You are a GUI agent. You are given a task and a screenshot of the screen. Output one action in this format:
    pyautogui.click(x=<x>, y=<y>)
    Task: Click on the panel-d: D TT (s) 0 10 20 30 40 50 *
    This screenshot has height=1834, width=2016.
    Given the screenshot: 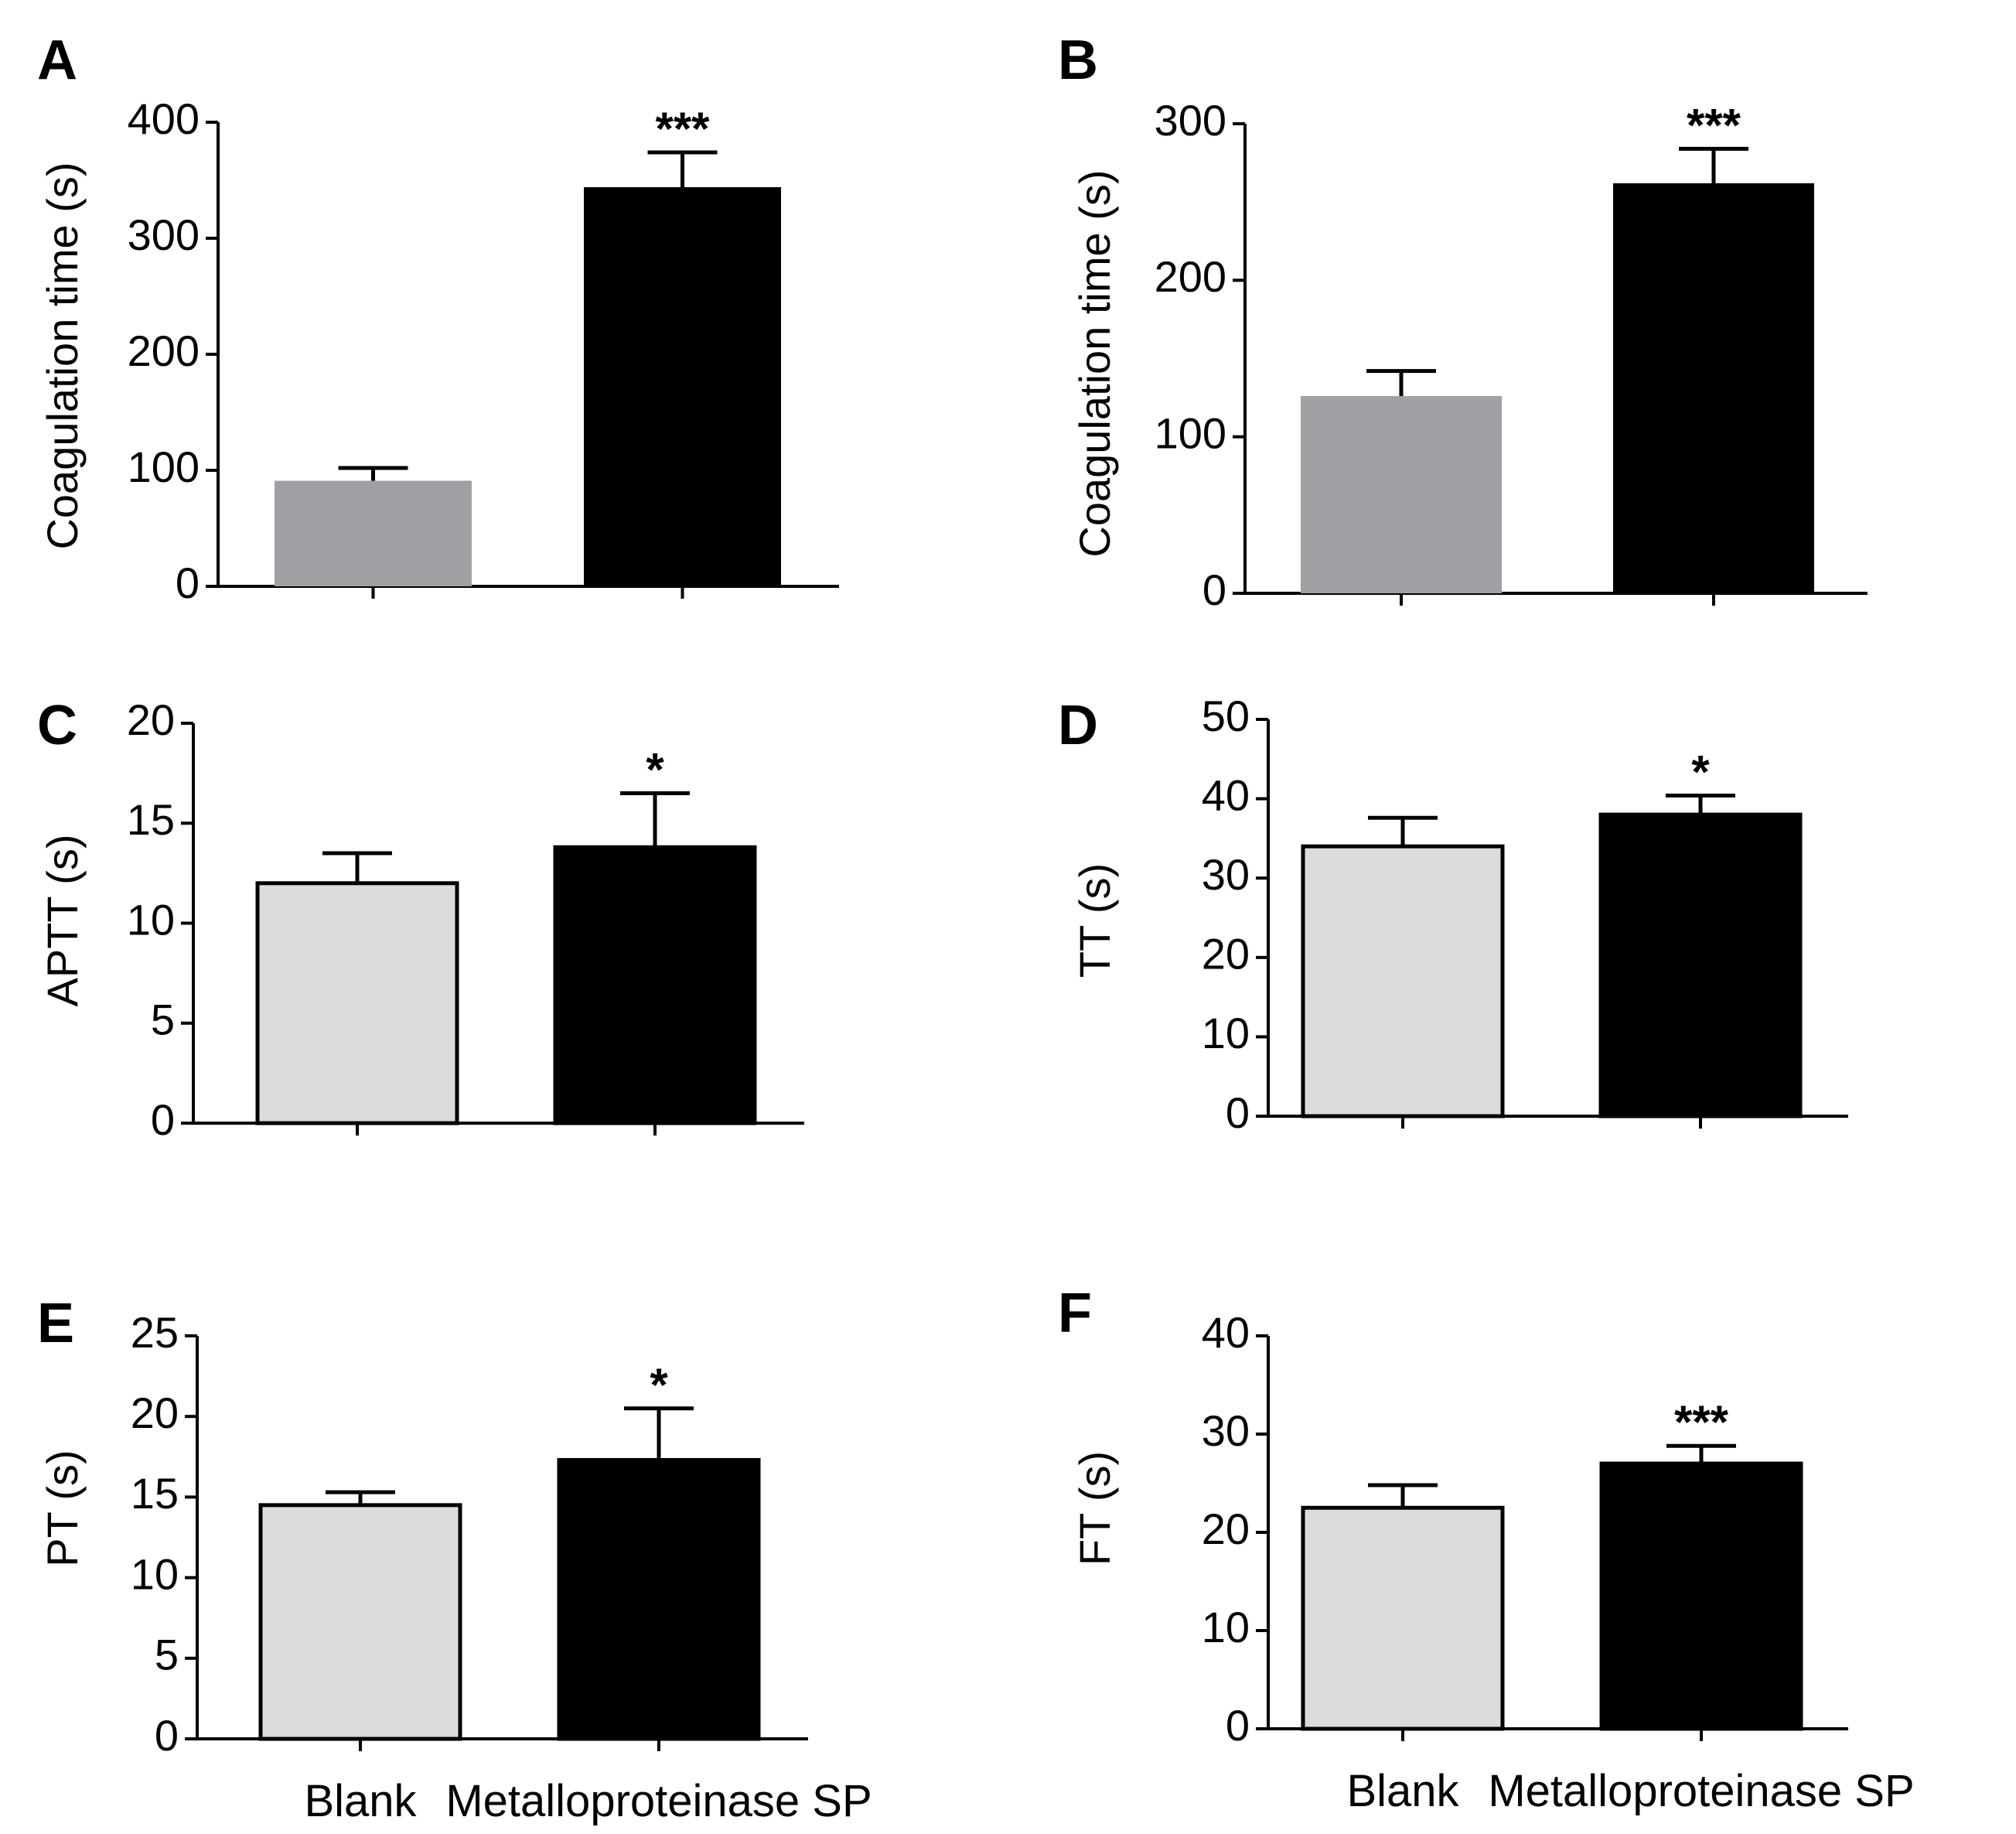 What is the action you would take?
    pyautogui.click(x=1453, y=915)
    